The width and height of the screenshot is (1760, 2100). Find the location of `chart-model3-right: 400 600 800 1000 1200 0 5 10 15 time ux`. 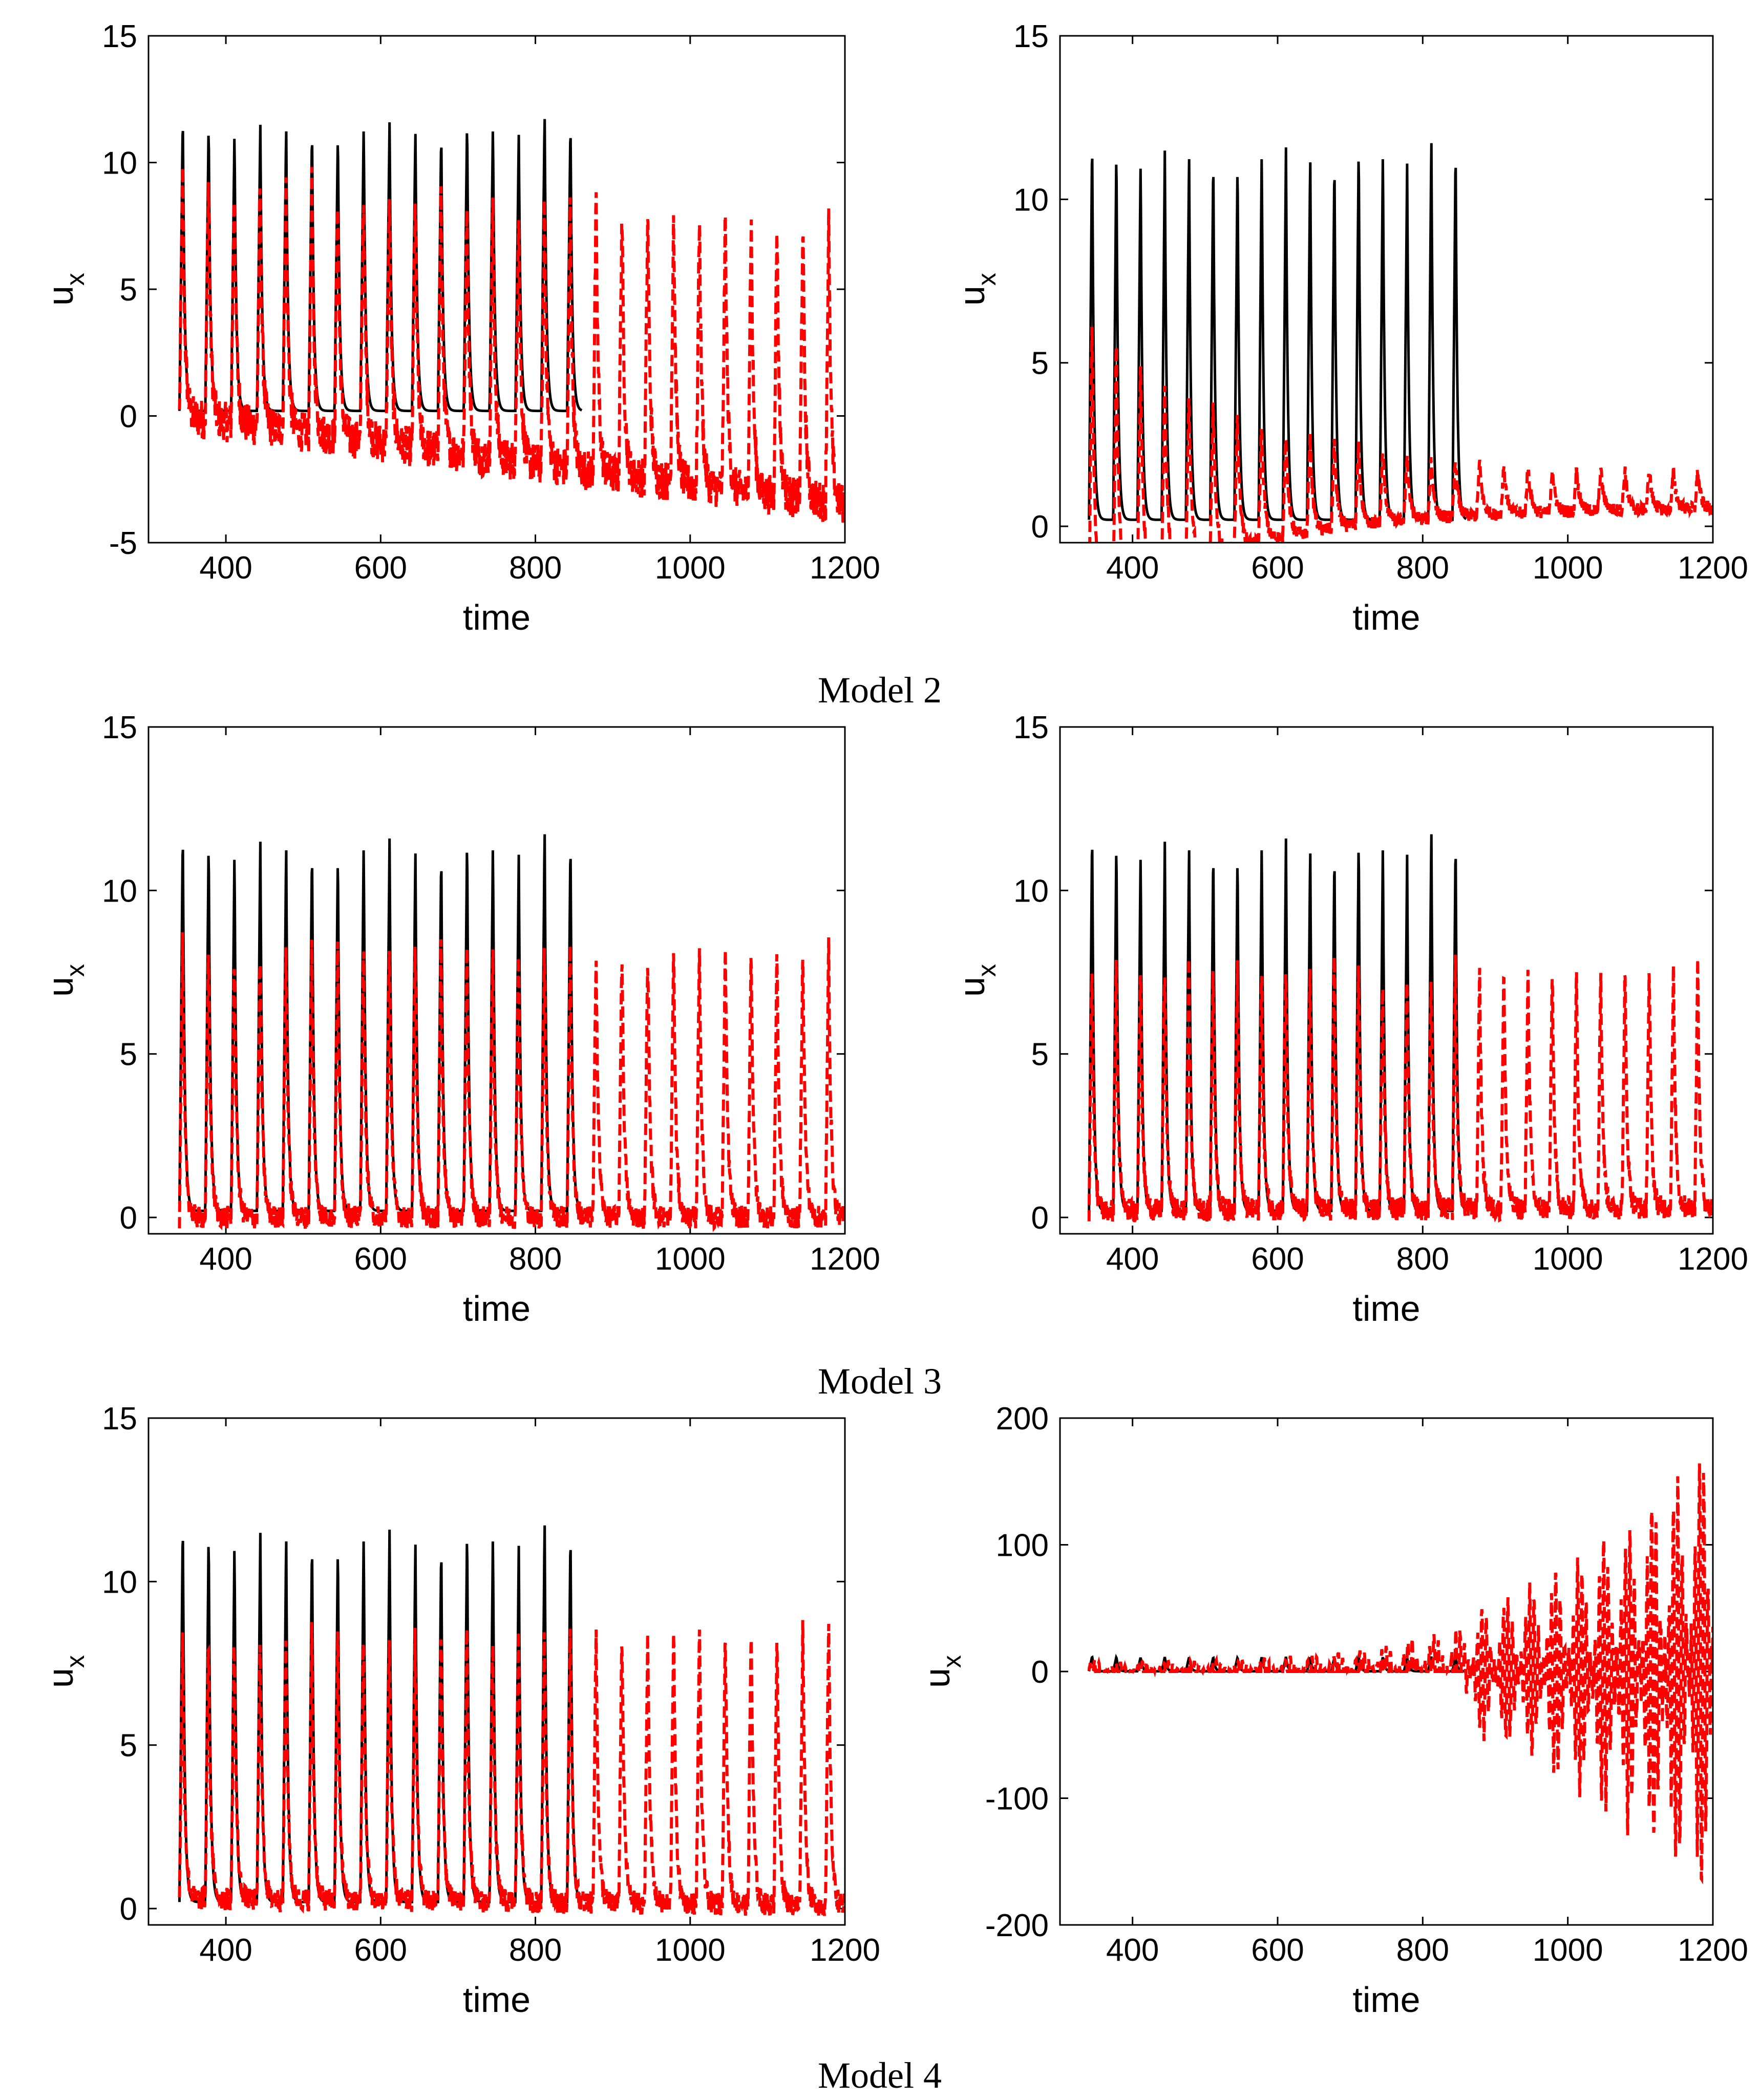

chart-model3-right: 400 600 800 1000 1200 0 5 10 15 time ux is located at coordinates (1350, 1019).